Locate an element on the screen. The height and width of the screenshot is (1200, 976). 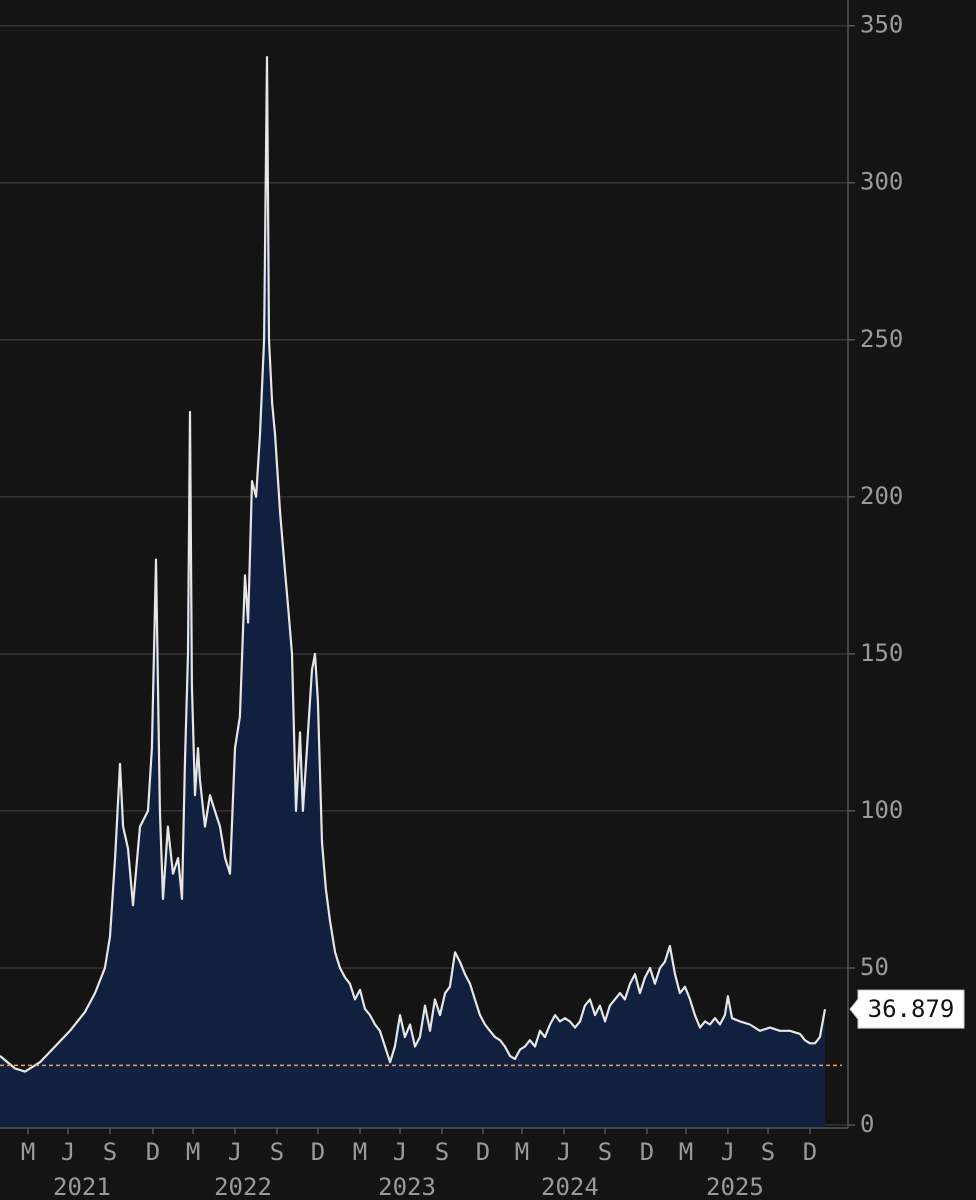
last-value-text: 36.879 is located at coordinates (911, 1009).